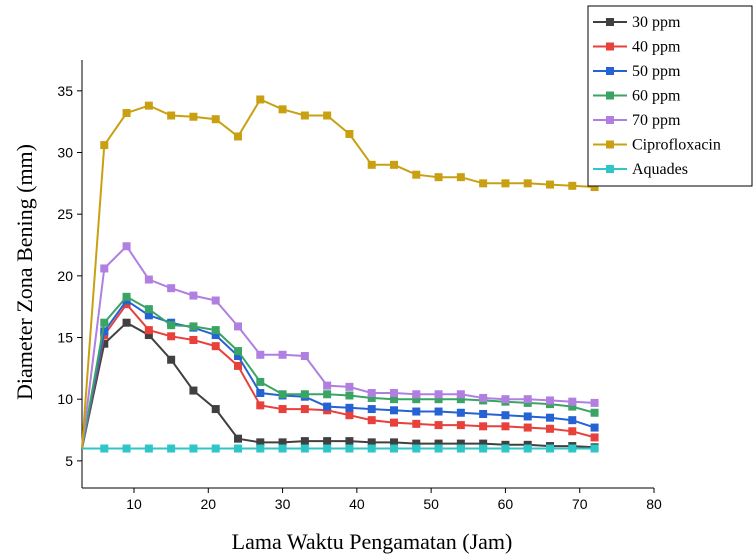 This screenshot has width=756, height=556. Describe the element at coordinates (654, 504) in the screenshot. I see `x-tick-label: 80` at that location.